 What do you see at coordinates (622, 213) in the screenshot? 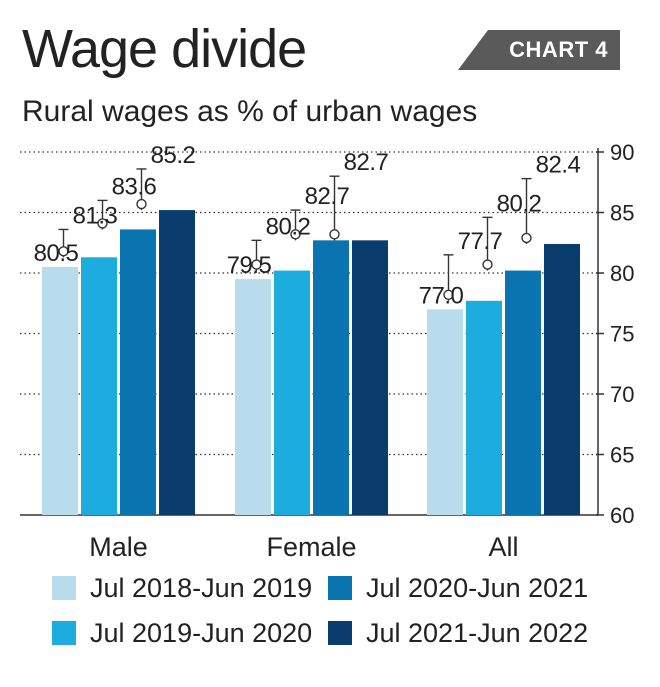
I see `y-tick-label: 85` at bounding box center [622, 213].